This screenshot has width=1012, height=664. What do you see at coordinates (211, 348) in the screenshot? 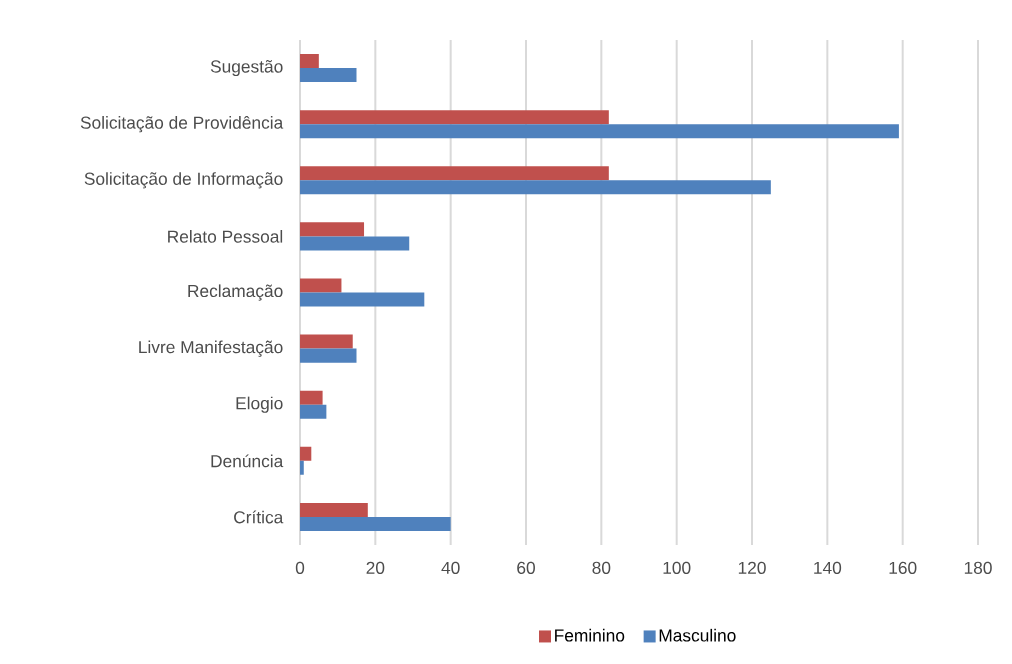
I see `y-tick-label: Livre Manifestação` at bounding box center [211, 348].